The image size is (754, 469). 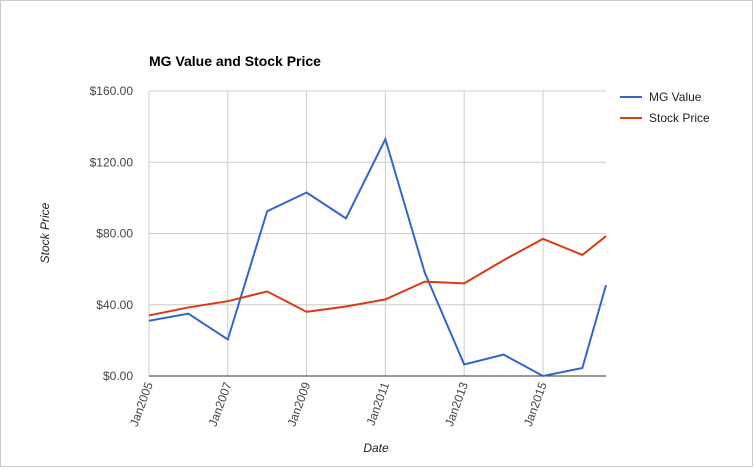 I want to click on y-tick-label: $160.00, so click(x=112, y=91).